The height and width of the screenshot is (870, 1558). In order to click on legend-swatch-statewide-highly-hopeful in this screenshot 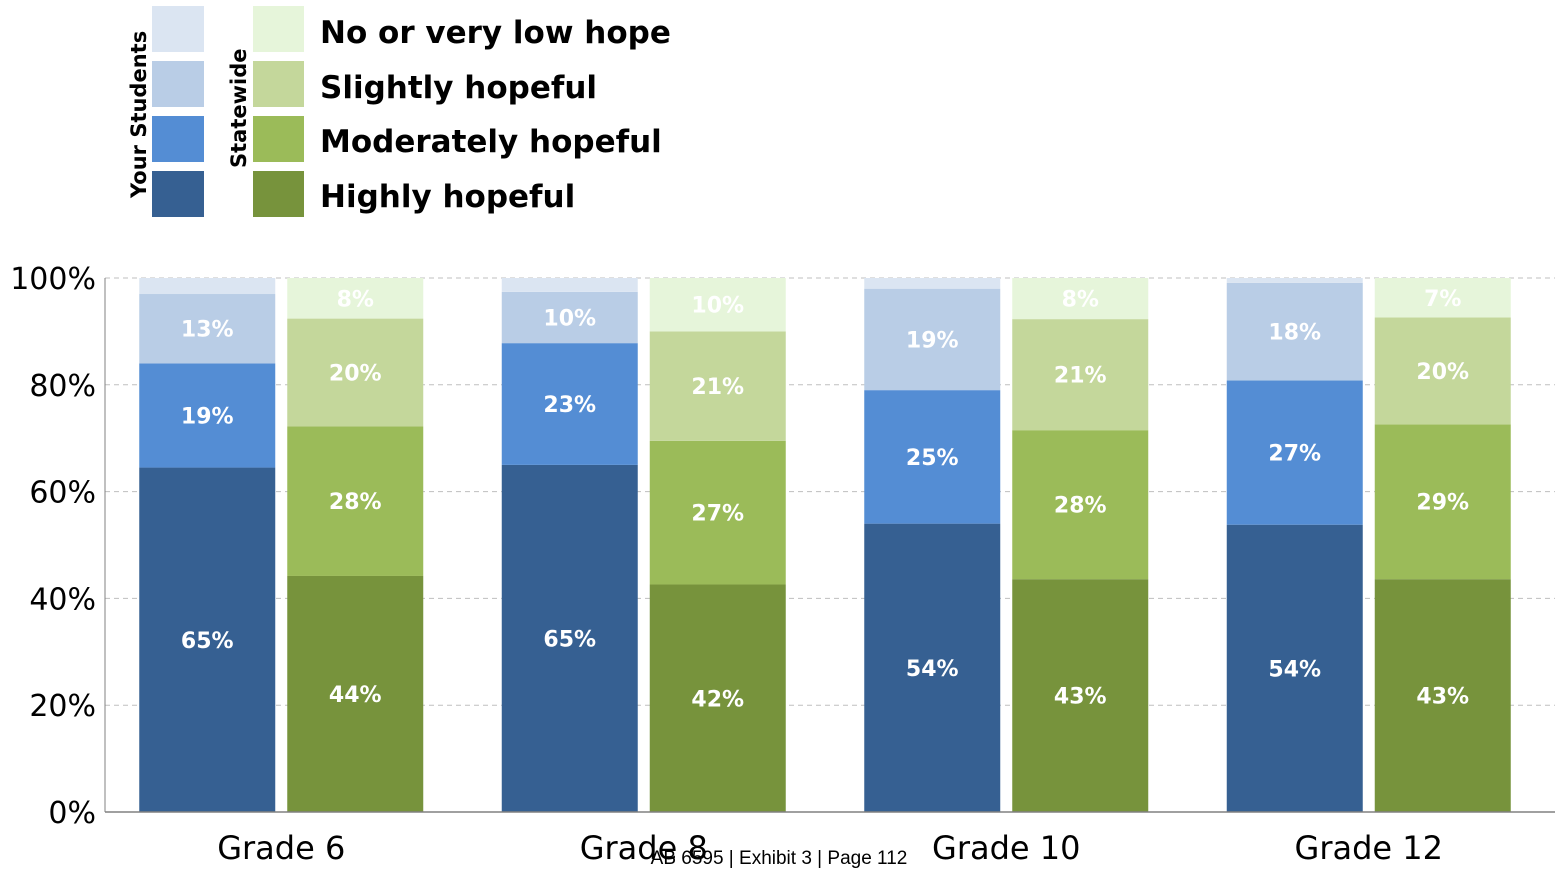, I will do `click(278, 194)`.